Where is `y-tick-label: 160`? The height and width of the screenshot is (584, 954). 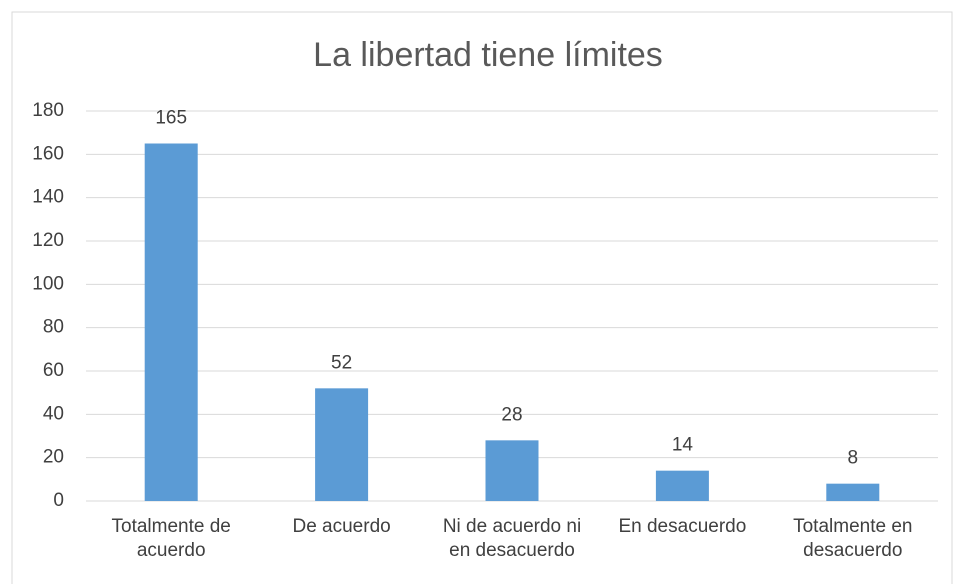 y-tick-label: 160 is located at coordinates (48, 153).